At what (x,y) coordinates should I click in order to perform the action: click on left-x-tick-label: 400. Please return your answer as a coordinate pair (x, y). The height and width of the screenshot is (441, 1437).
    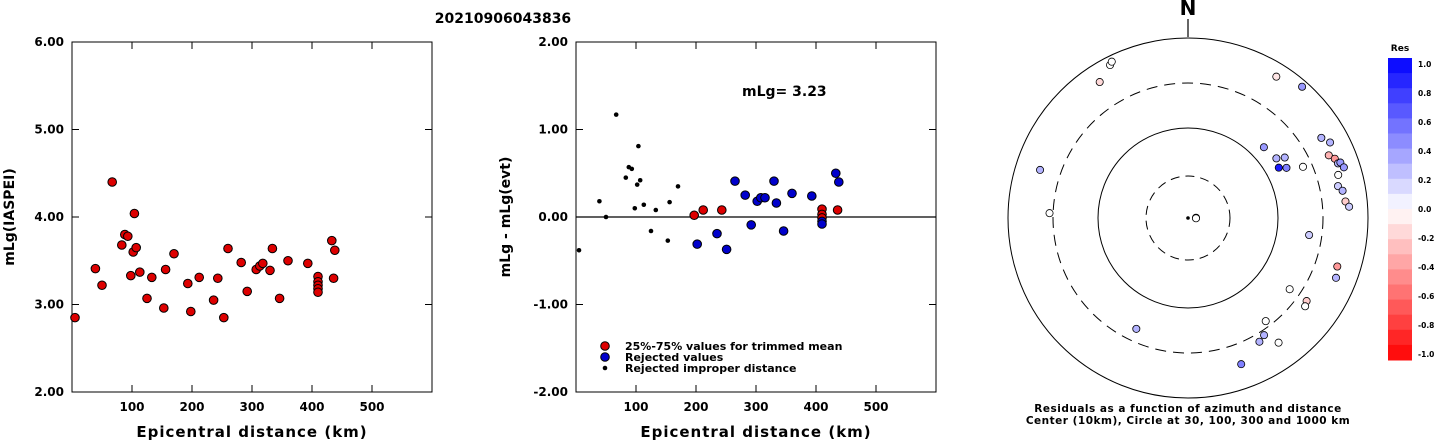
    Looking at the image, I should click on (311, 407).